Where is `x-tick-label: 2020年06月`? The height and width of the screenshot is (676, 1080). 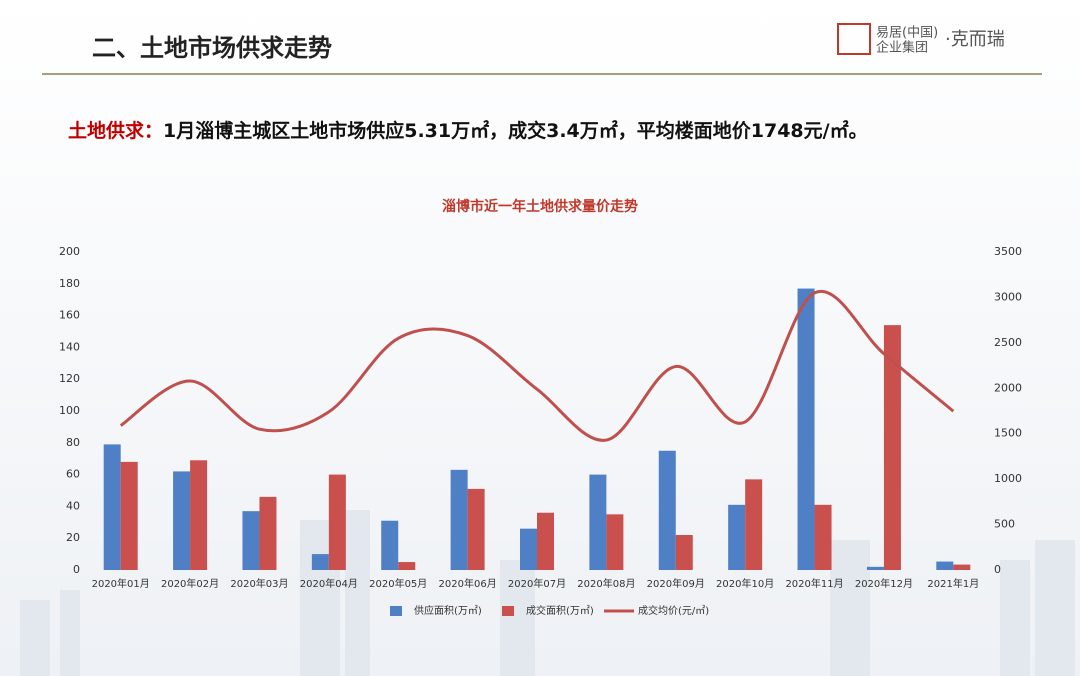 x-tick-label: 2020年06月 is located at coordinates (468, 583).